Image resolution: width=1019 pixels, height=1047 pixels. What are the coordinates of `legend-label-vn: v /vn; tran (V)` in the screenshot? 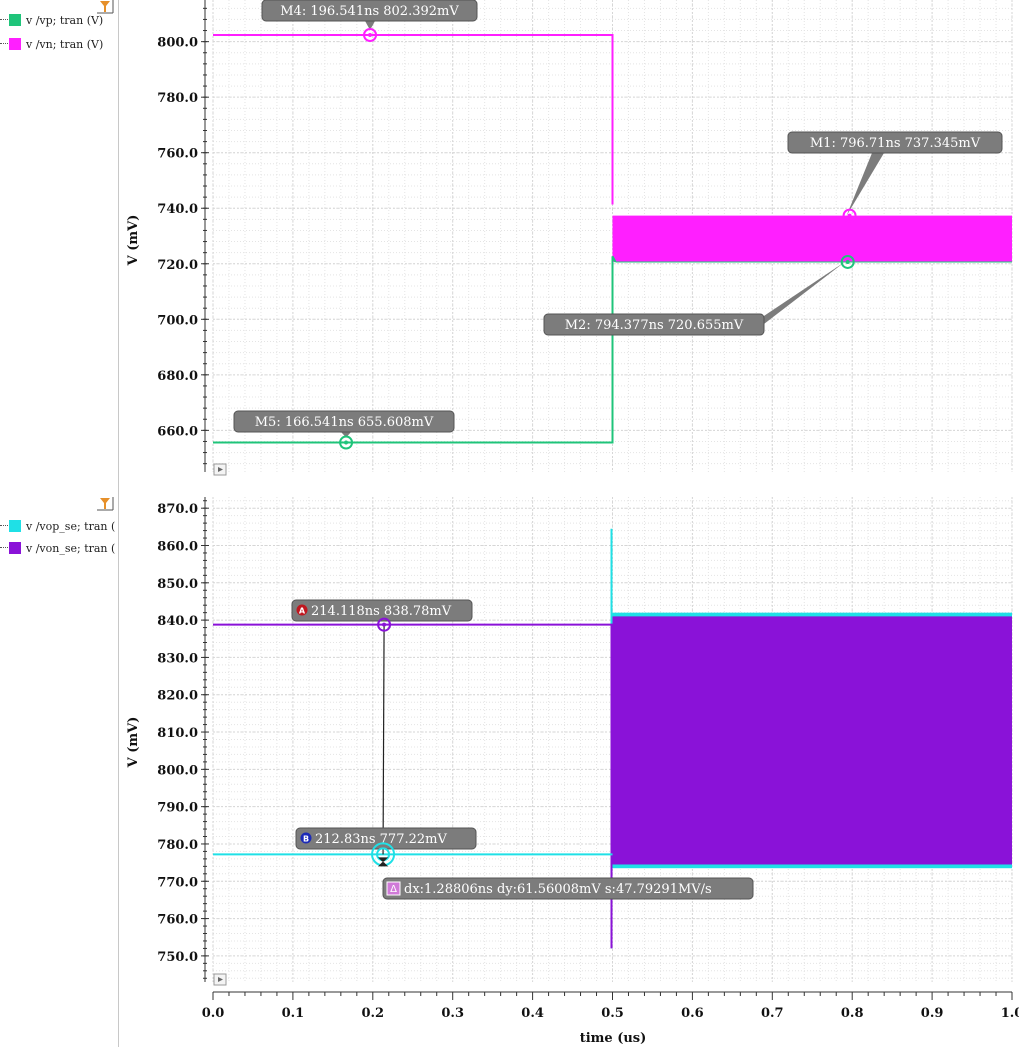 It's located at (65, 44).